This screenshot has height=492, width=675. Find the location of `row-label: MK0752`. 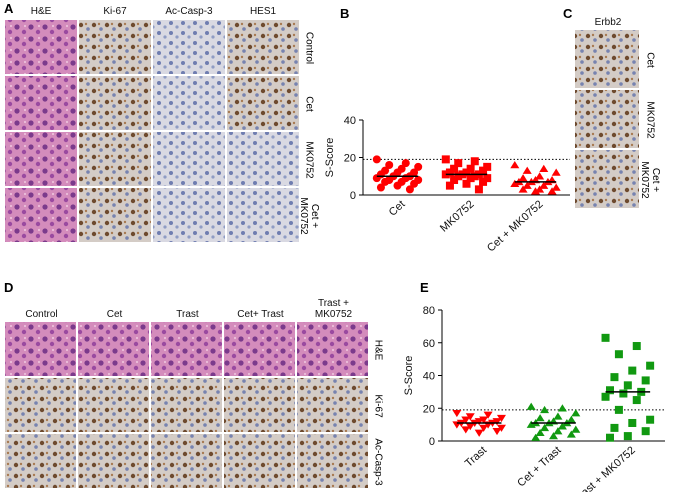

row-label: MK0752 is located at coordinates (309, 160).